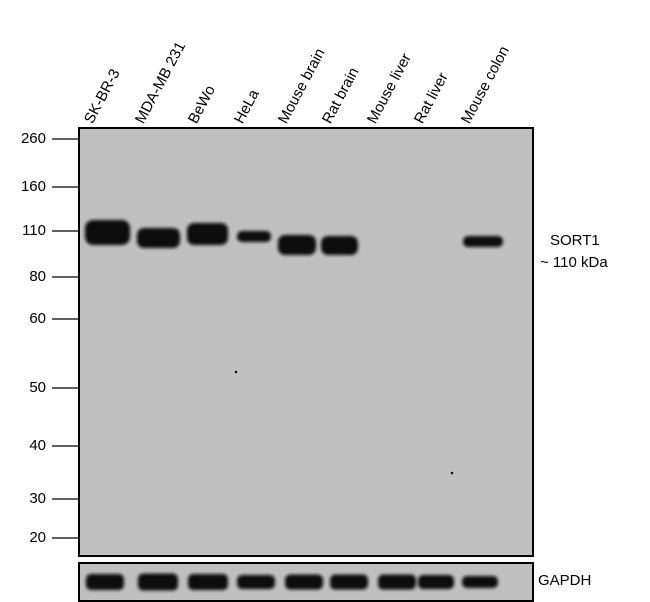 The height and width of the screenshot is (602, 650). I want to click on band-rat-brain, so click(339, 245).